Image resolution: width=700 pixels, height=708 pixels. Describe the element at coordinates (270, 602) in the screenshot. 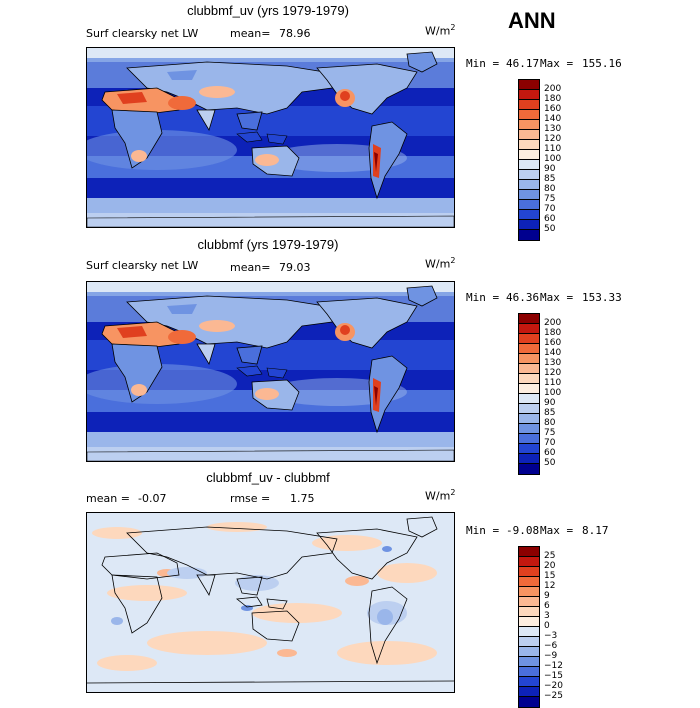

I see `panel3-map` at that location.